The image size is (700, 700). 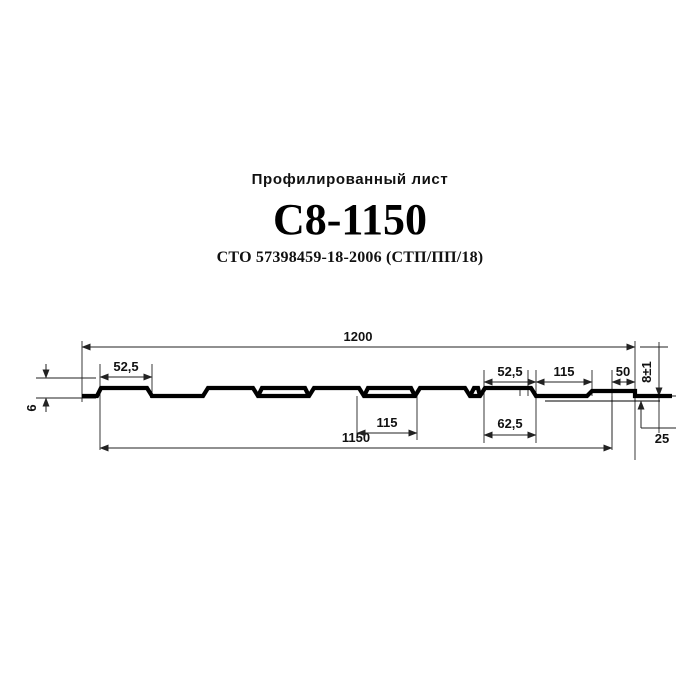 I want to click on dim-label-115-mid: 115, so click(x=387, y=422).